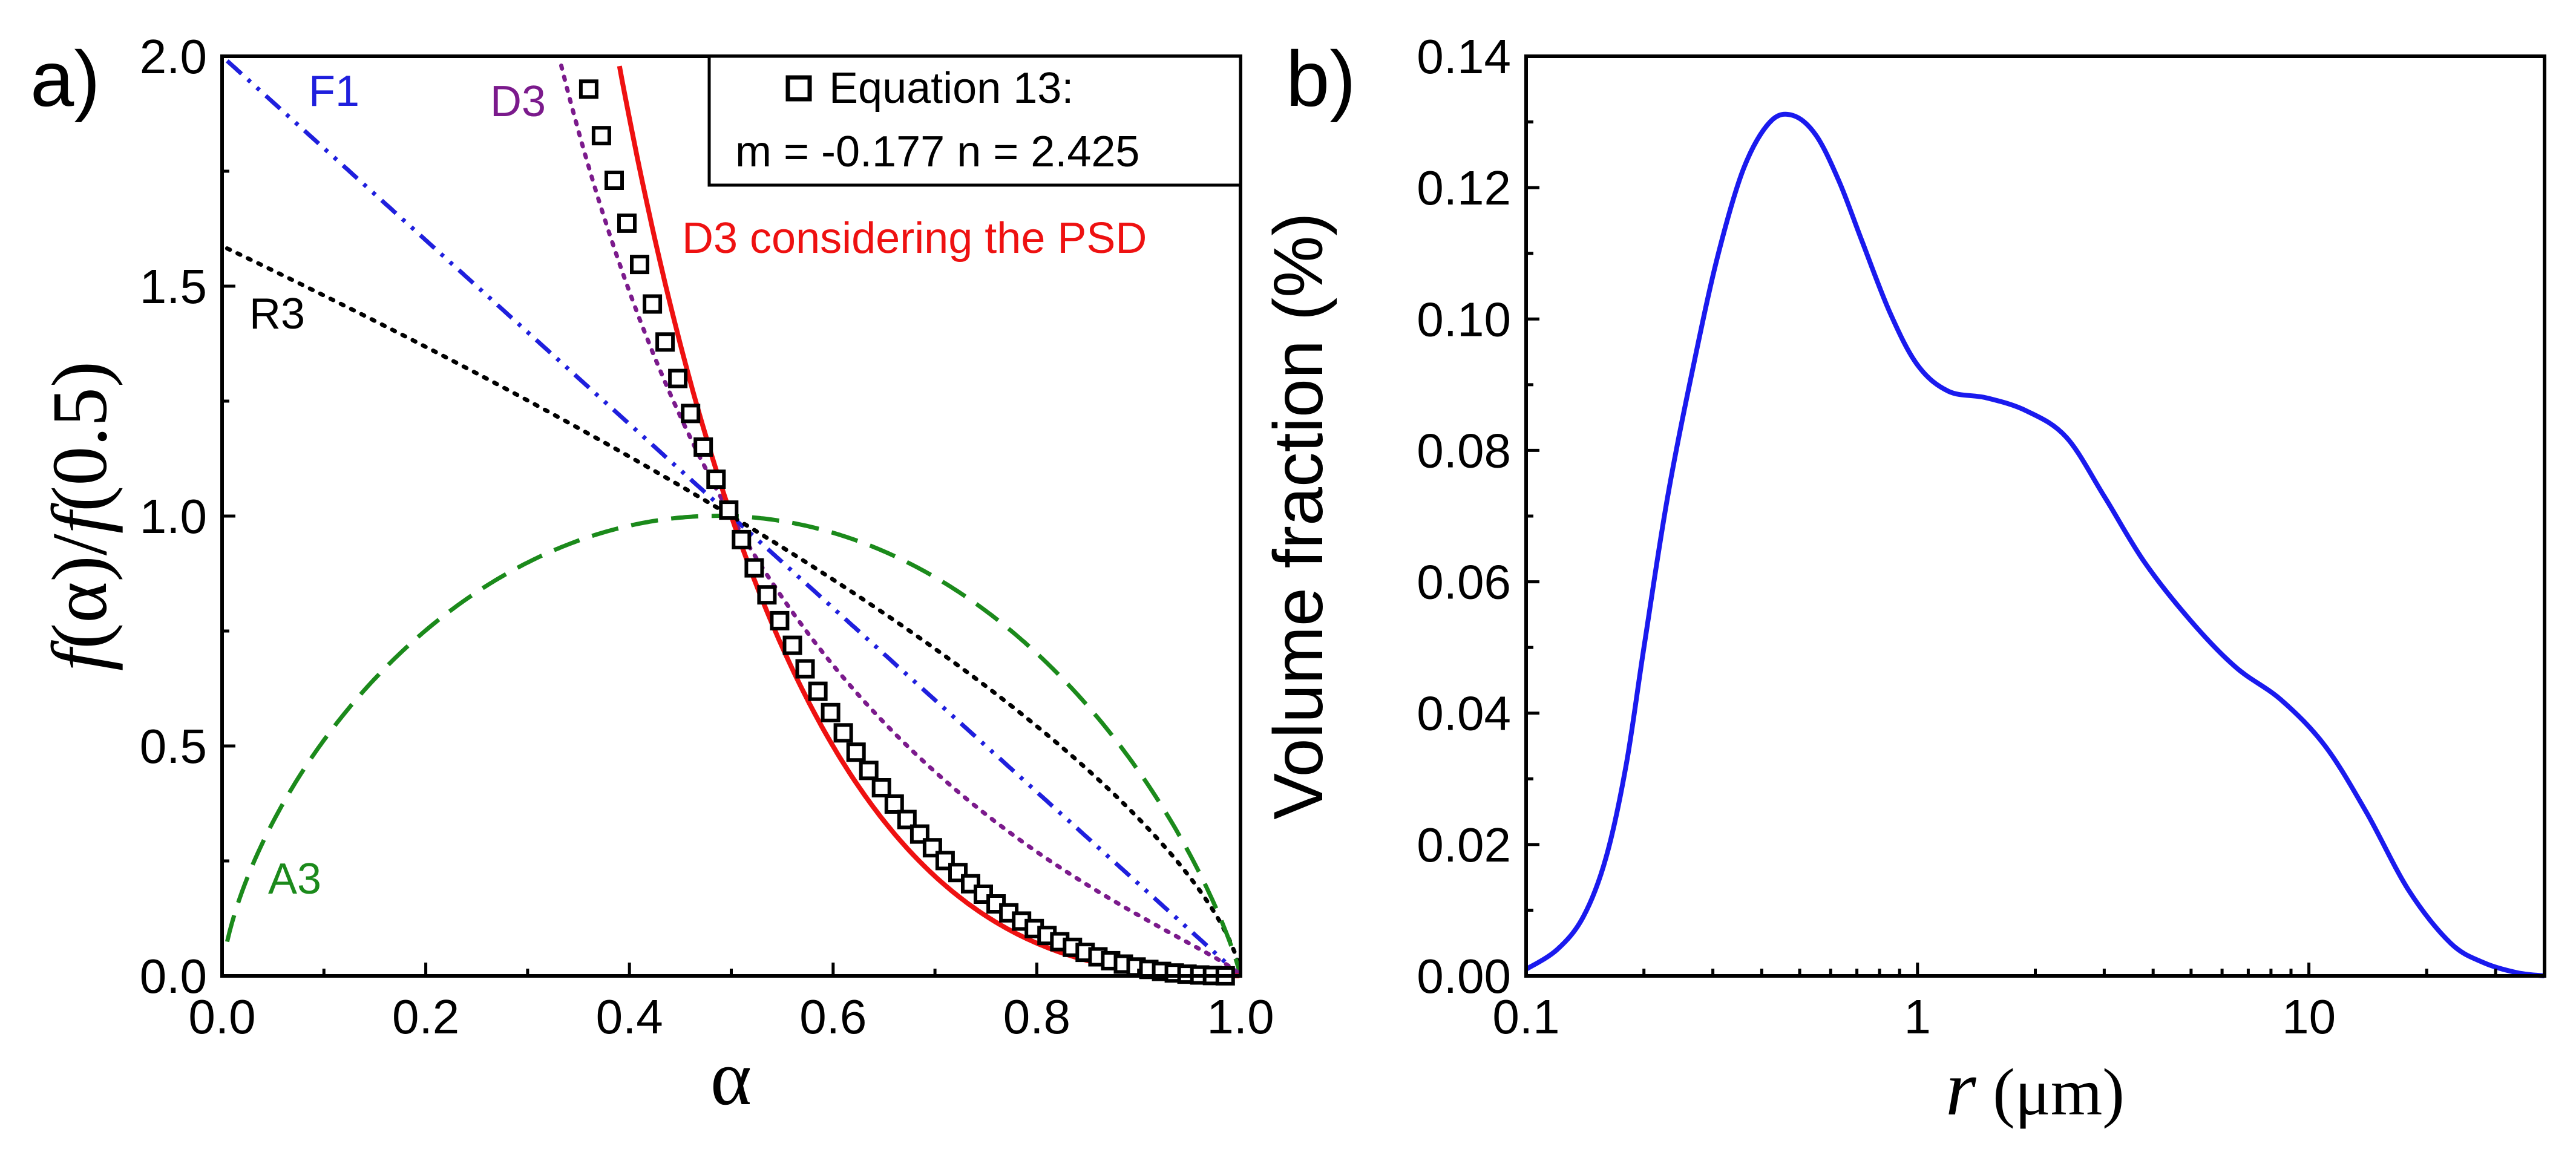 The image size is (2576, 1158). I want to click on x-tick-label-a: 0.4, so click(629, 1017).